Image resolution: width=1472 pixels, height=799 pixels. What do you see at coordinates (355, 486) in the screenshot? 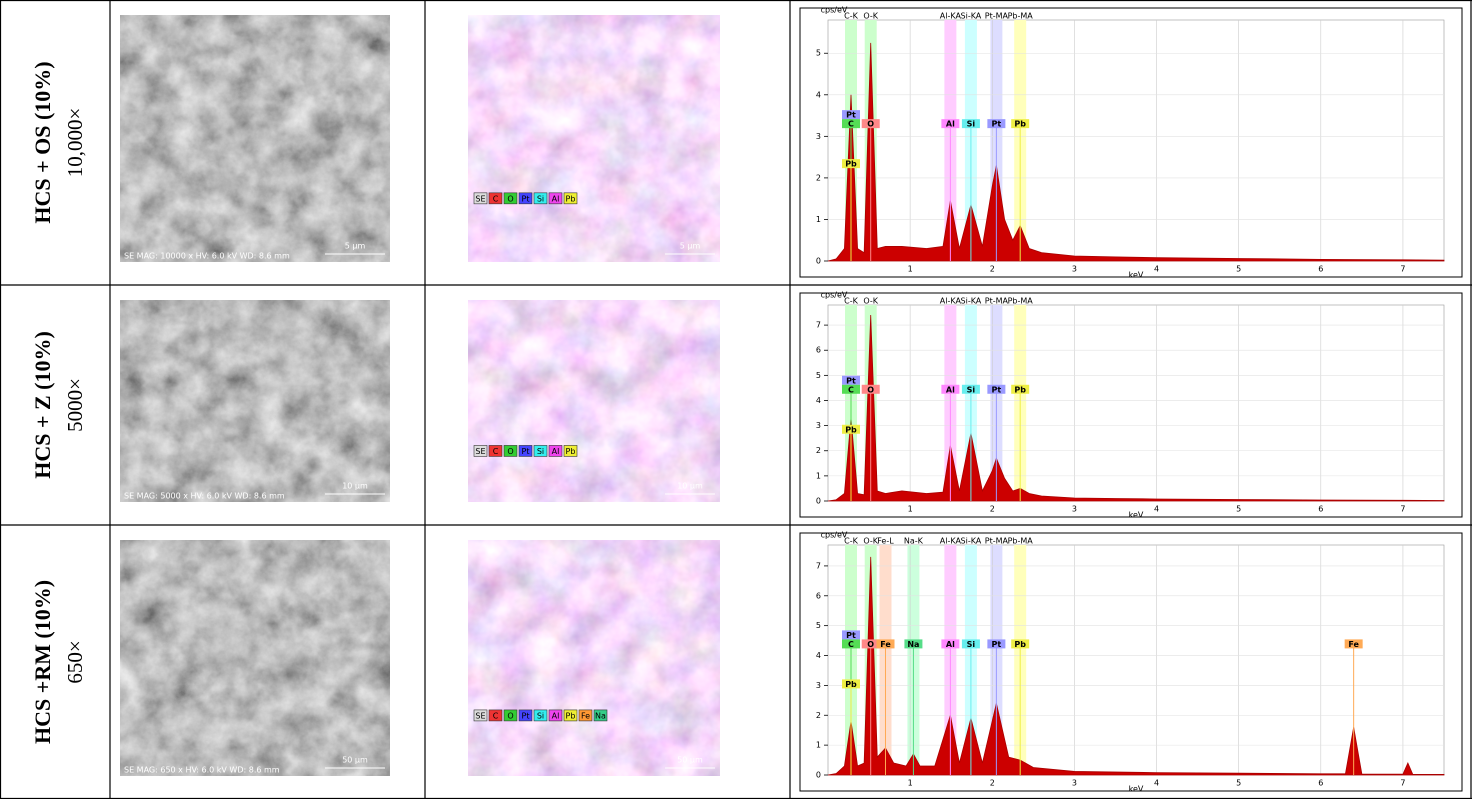
I see `scale-bar-label: 10 µm` at bounding box center [355, 486].